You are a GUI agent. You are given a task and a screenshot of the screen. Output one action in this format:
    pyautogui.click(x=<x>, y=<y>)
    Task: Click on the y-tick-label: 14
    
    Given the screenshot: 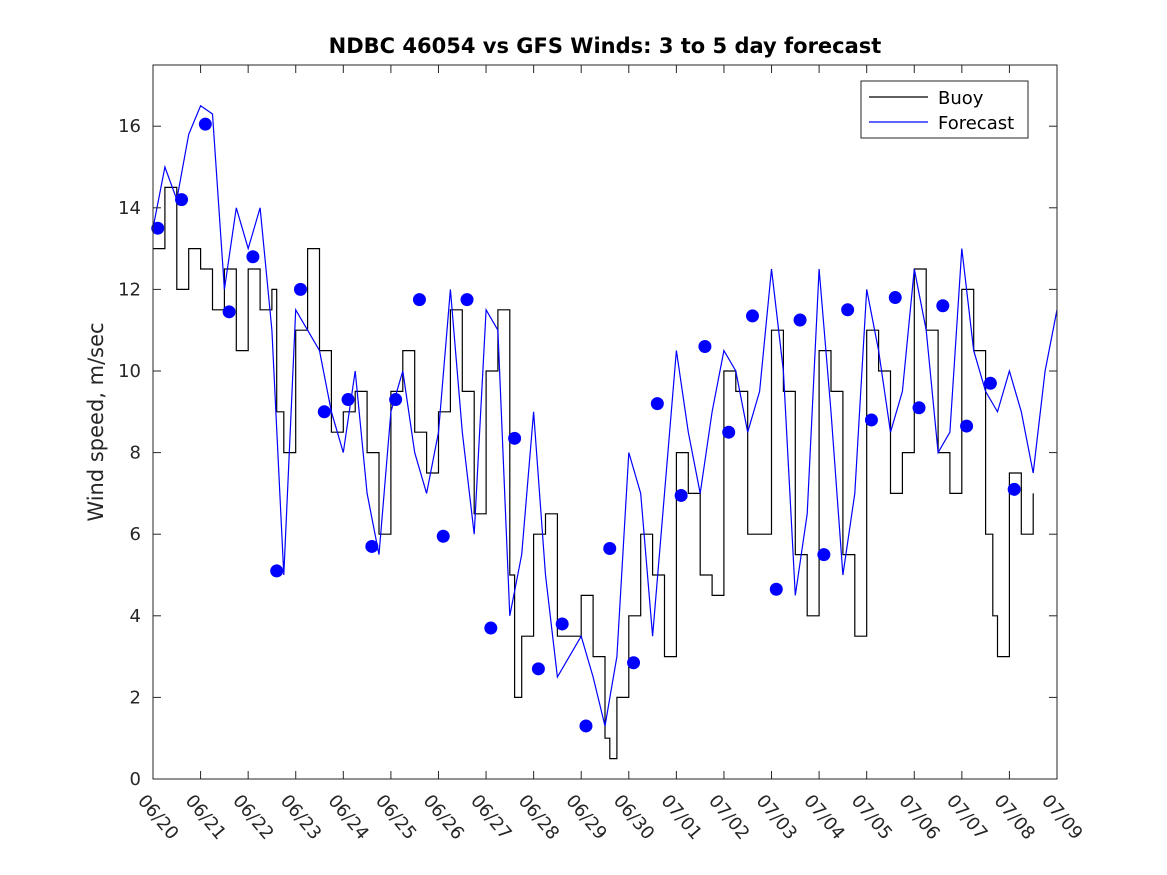 What is the action you would take?
    pyautogui.click(x=129, y=208)
    